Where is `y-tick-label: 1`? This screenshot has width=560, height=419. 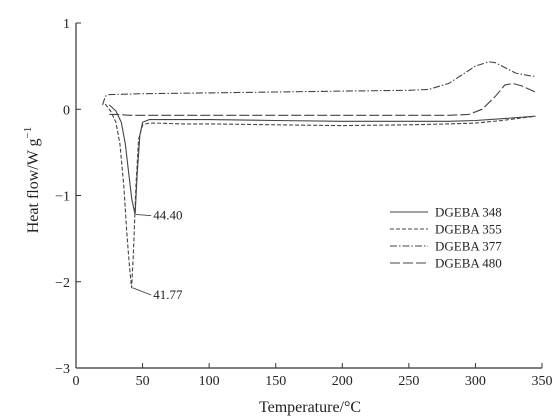
y-tick-label: 1 is located at coordinates (66, 24).